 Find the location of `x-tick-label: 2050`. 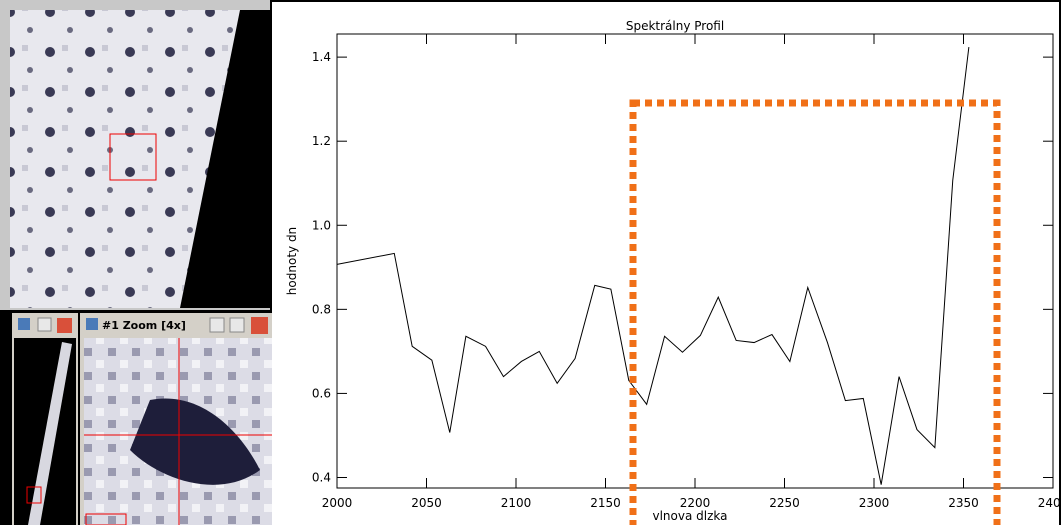

x-tick-label: 2050 is located at coordinates (426, 503).